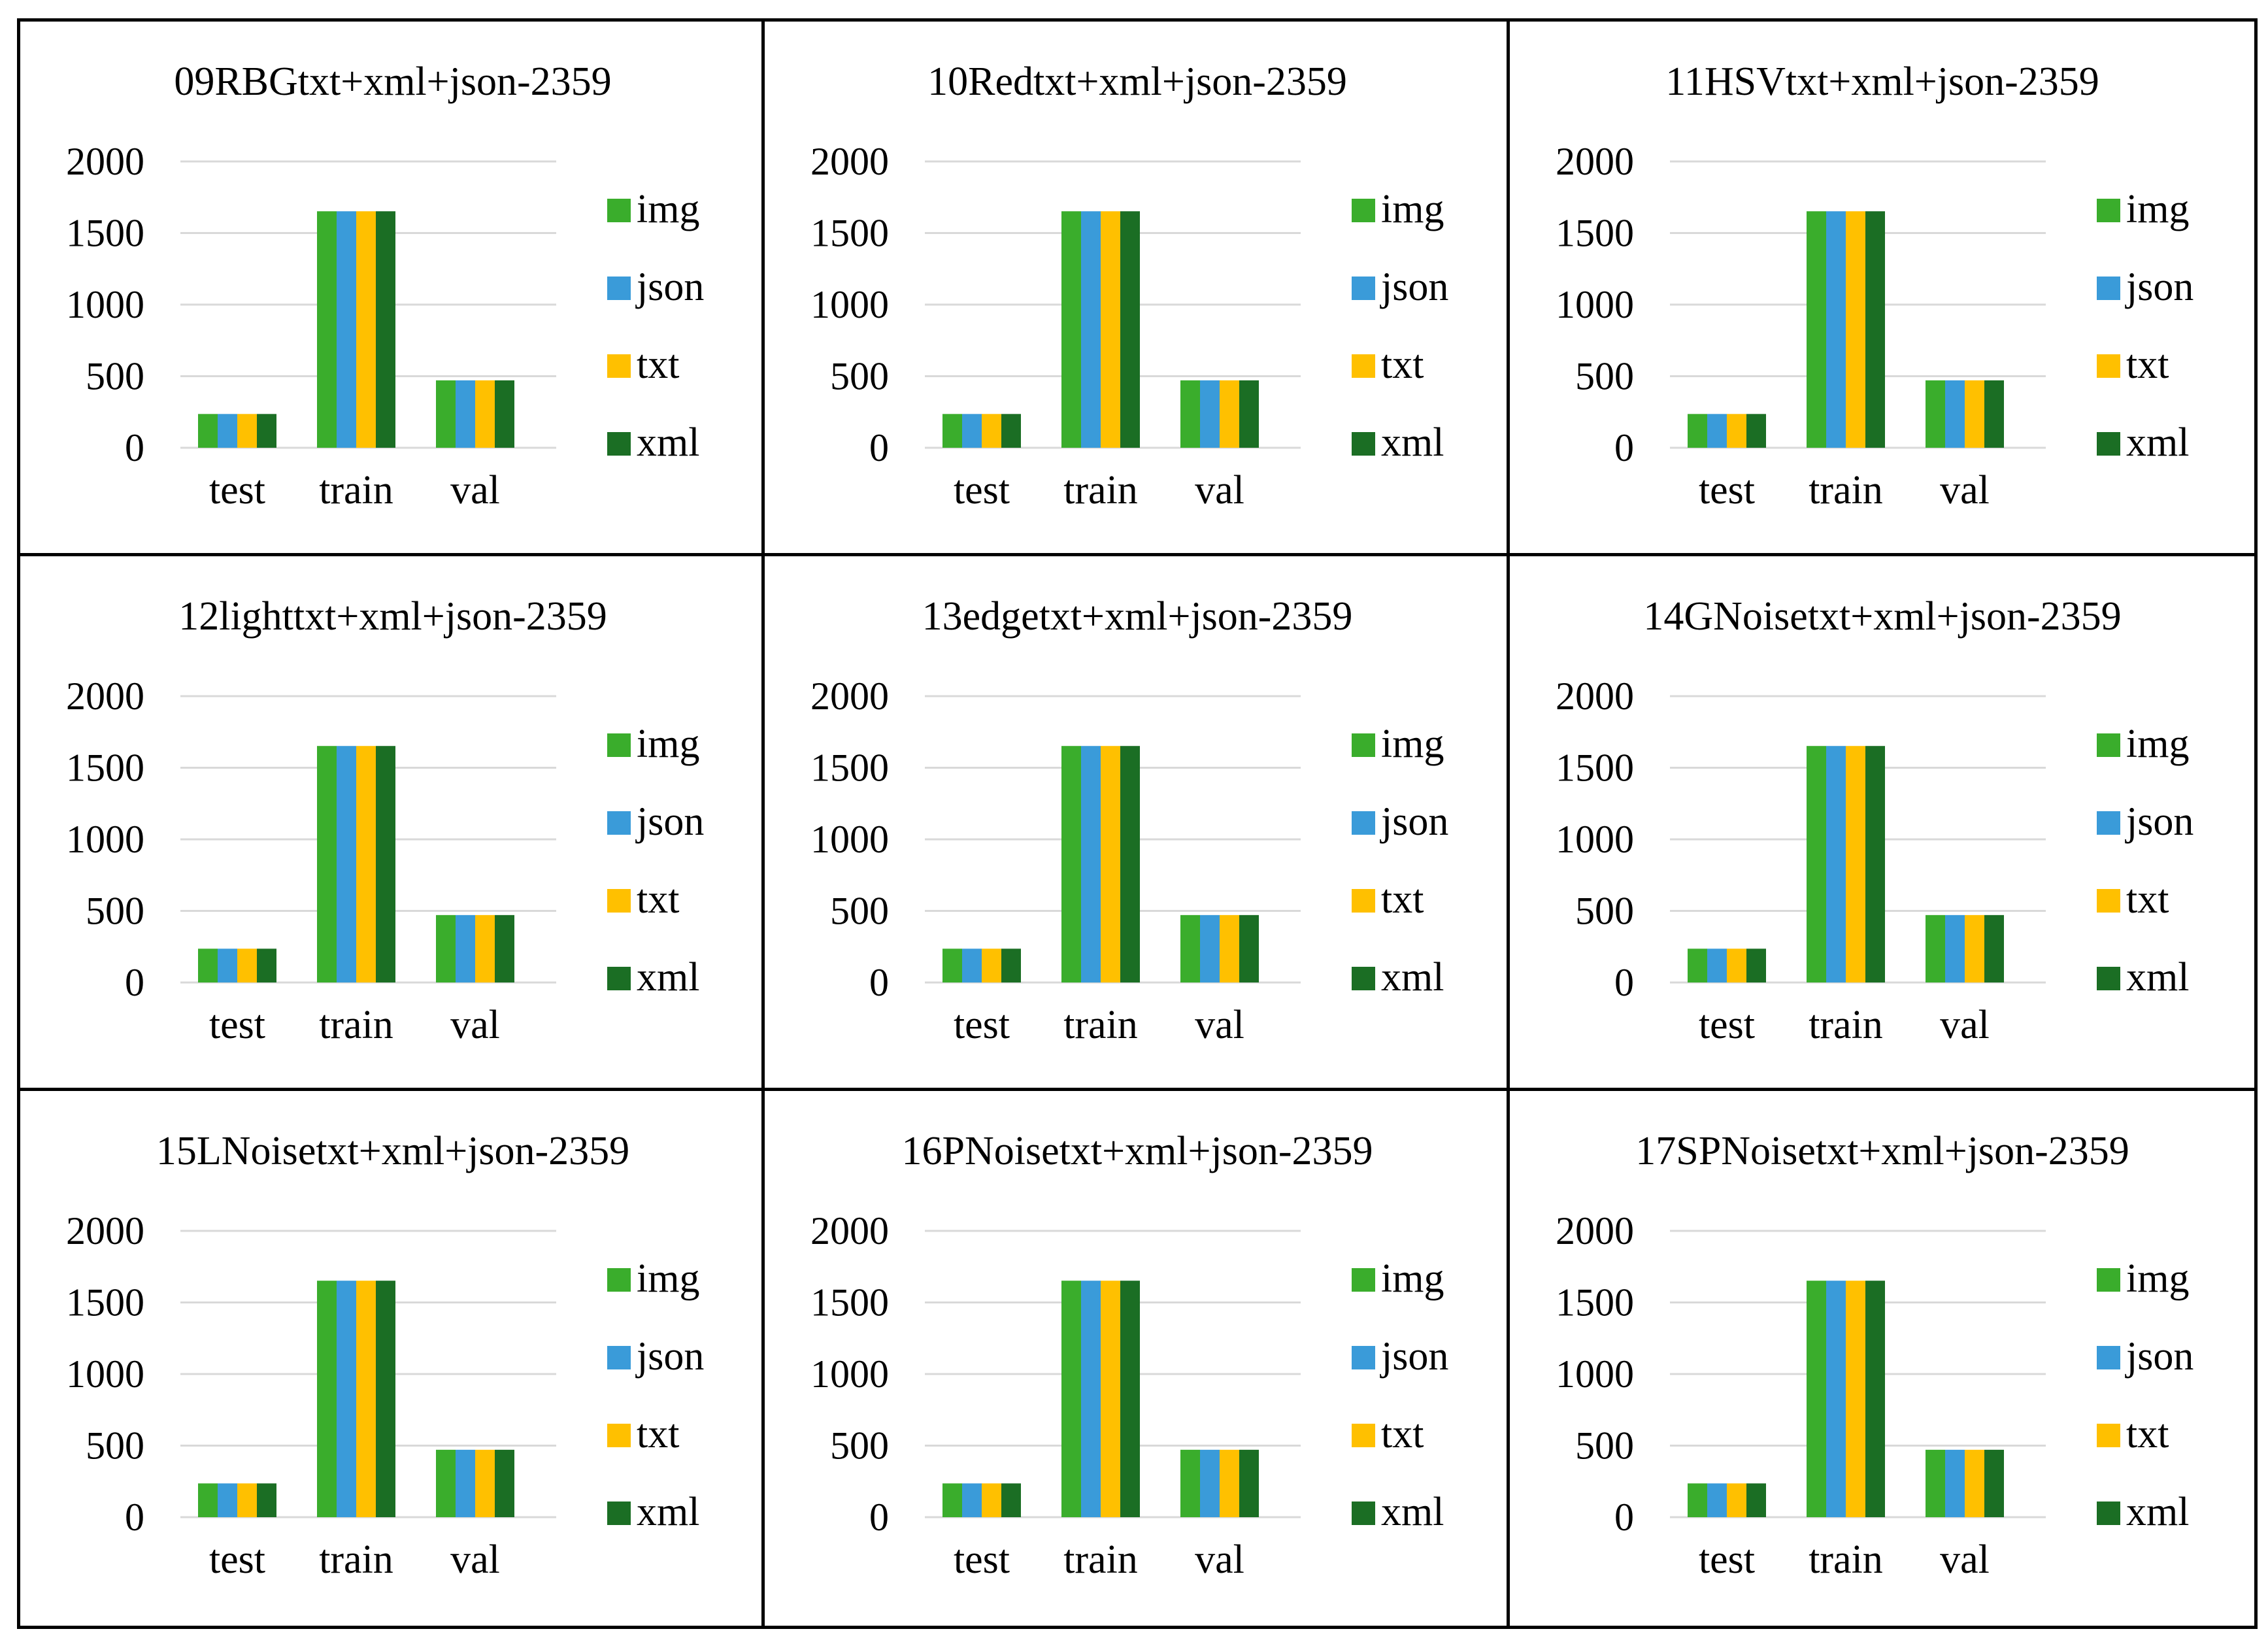  Describe the element at coordinates (1717, 431) in the screenshot. I see `bar-test-json` at that location.